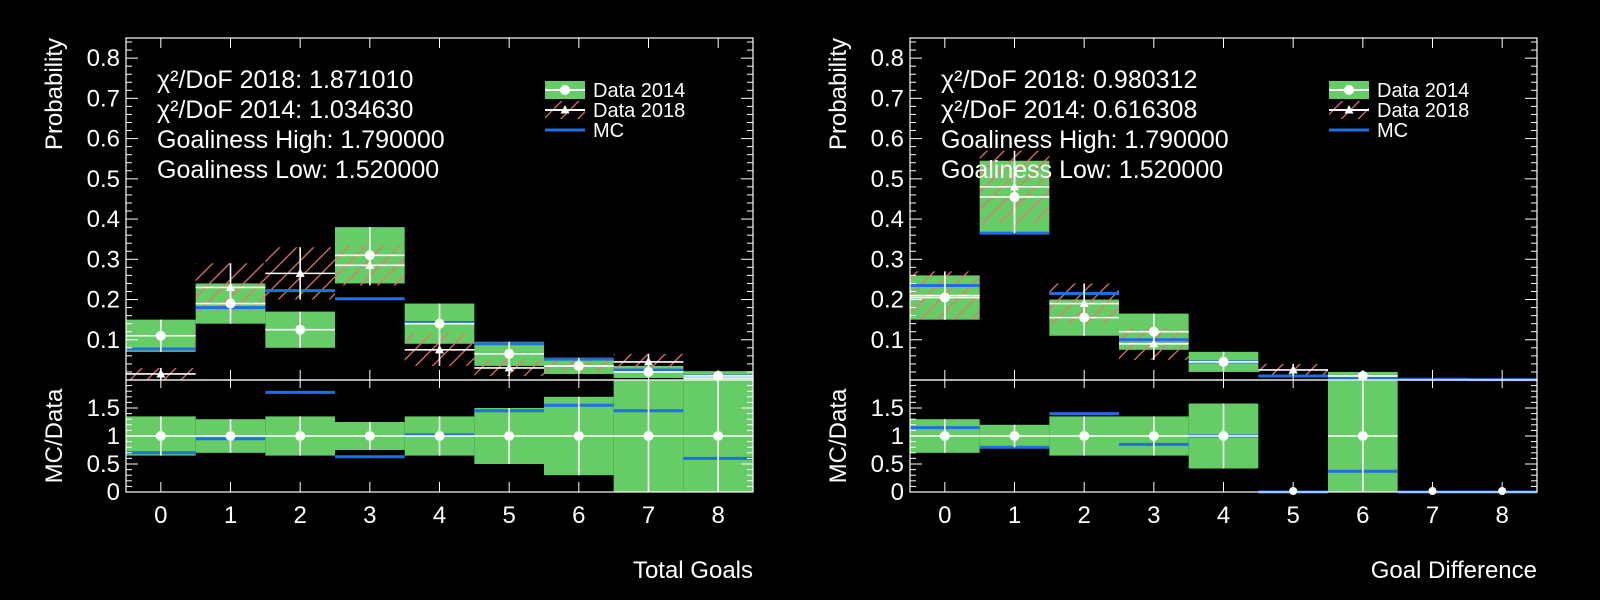 The image size is (1600, 600). Describe the element at coordinates (1069, 80) in the screenshot. I see `chi2-annotation: χ²/DoF 2018: 0.980312` at that location.